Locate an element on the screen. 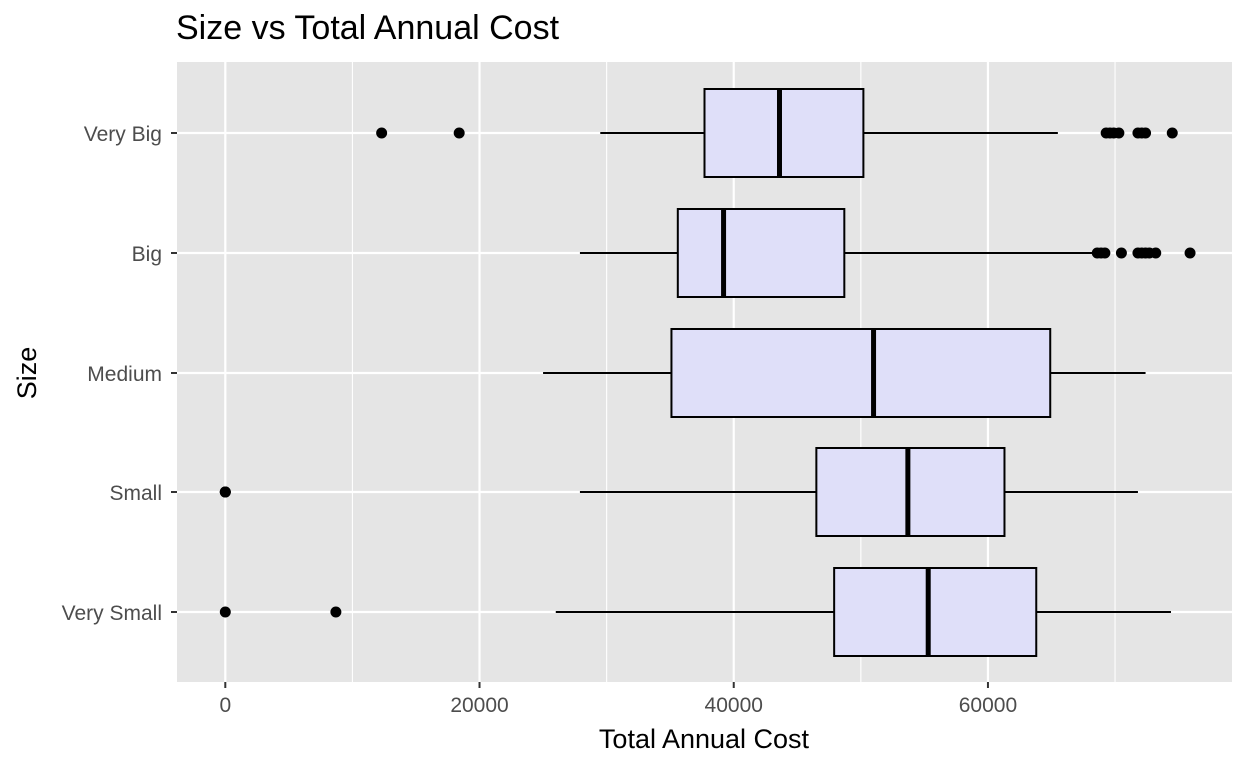 Image resolution: width=1248 pixels, height=768 pixels. x-tick-label: 40000 is located at coordinates (734, 705).